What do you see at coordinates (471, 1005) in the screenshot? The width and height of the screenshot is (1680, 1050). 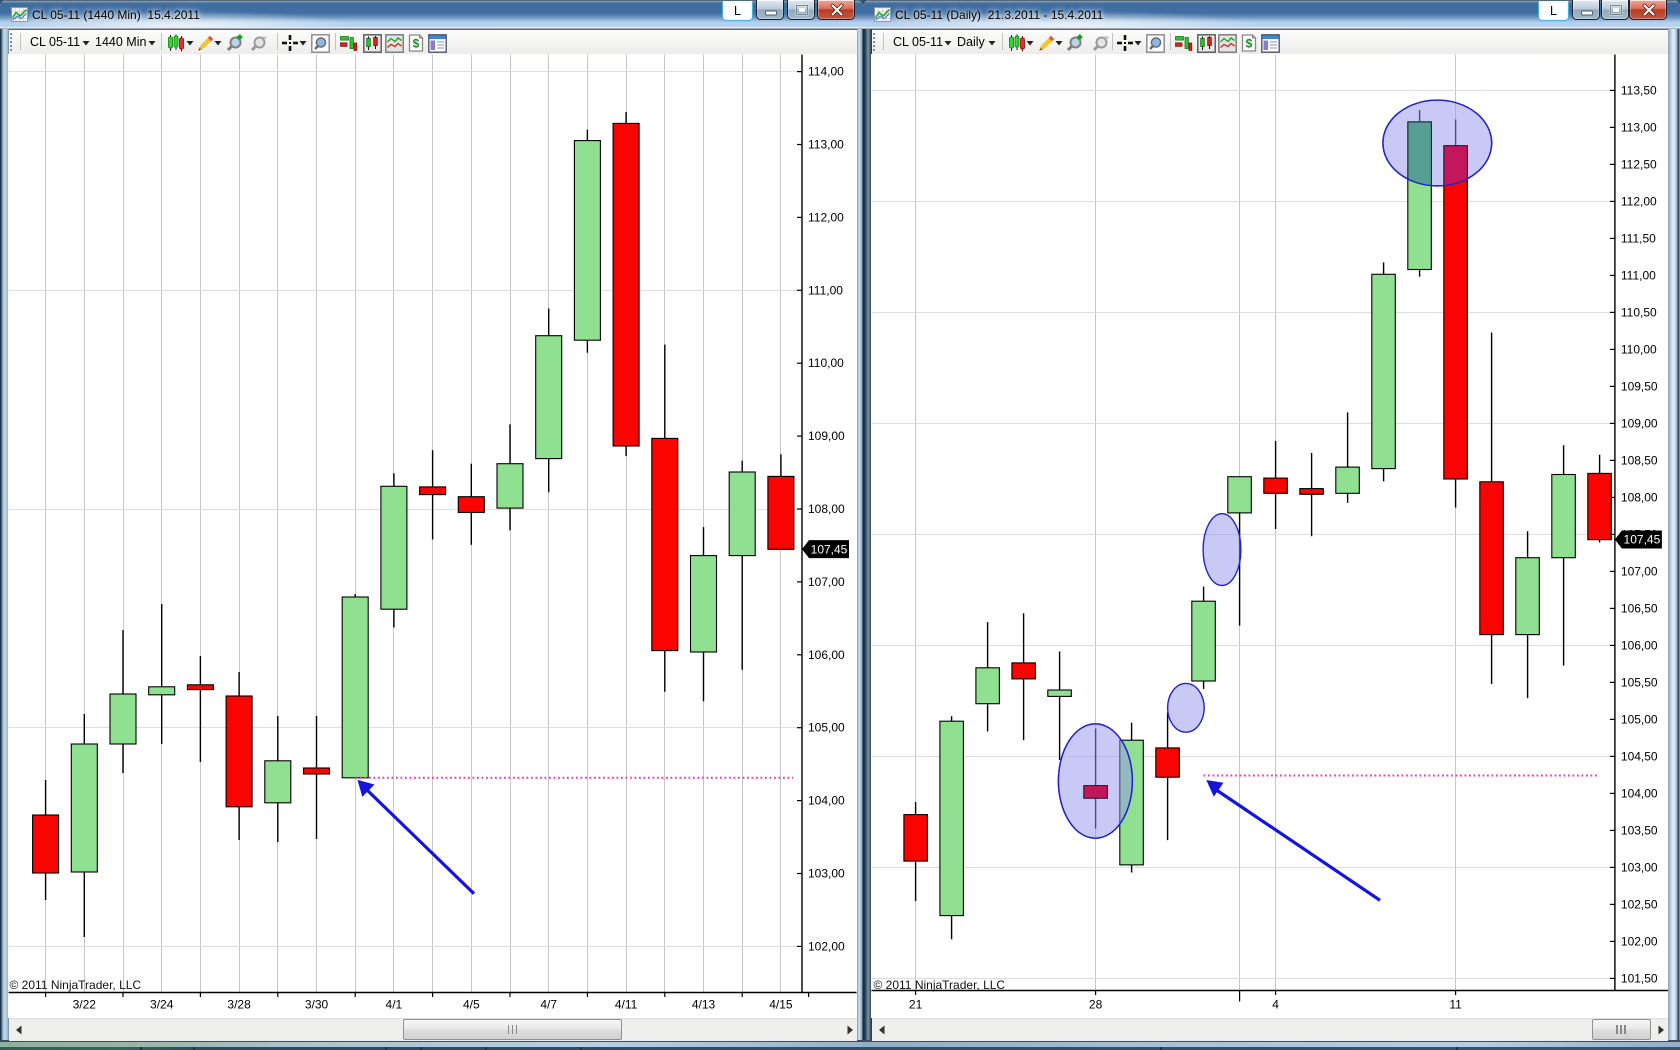 I see `svg-text: 4/5` at bounding box center [471, 1005].